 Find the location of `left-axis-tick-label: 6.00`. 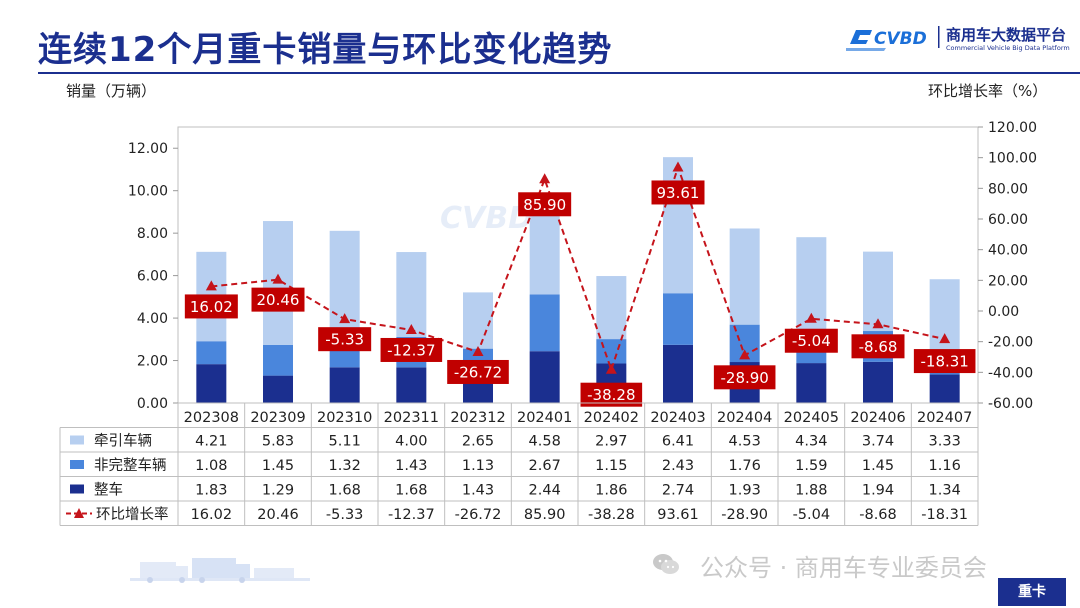

left-axis-tick-label: 6.00 is located at coordinates (152, 277).